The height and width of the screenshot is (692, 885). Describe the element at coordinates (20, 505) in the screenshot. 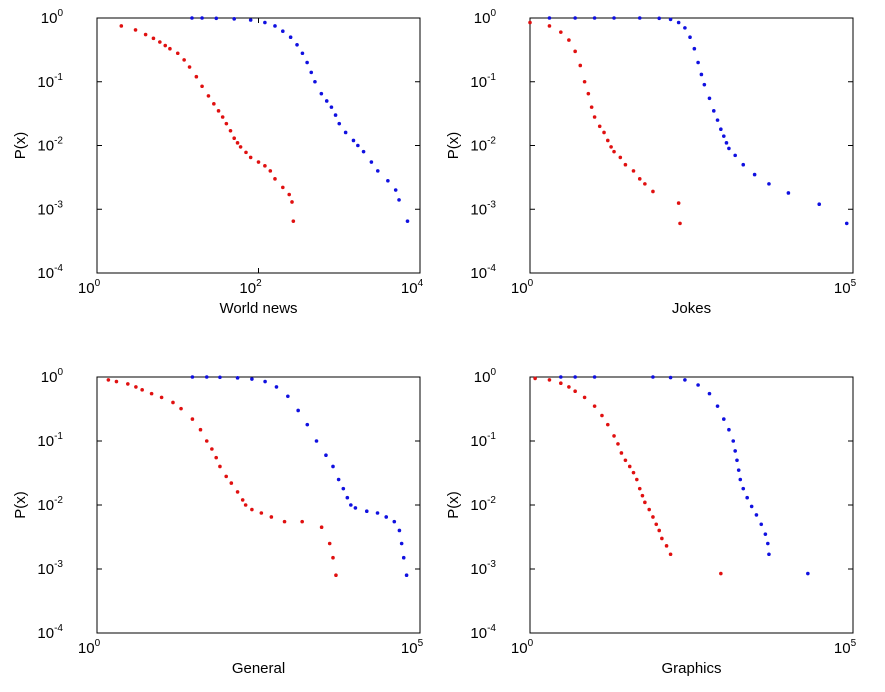

I see `y-axis-label: P(x)` at that location.